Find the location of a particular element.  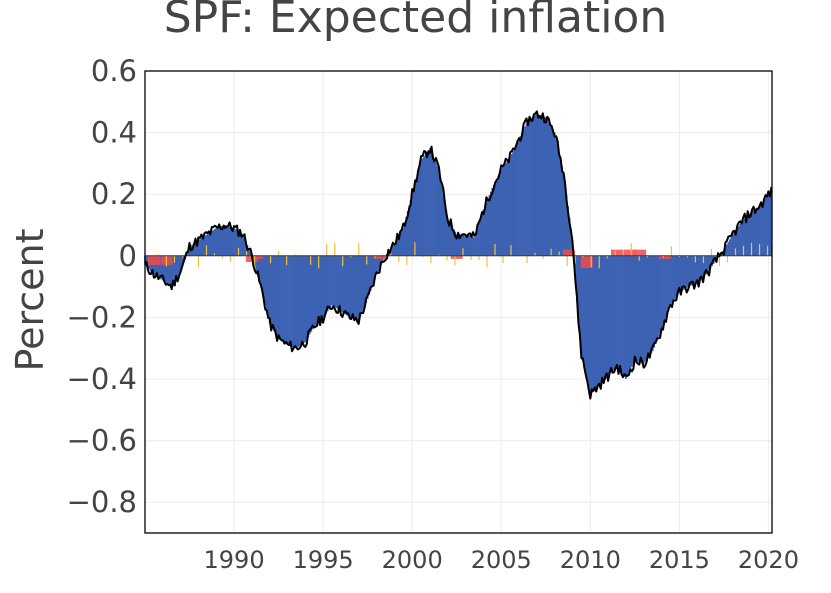

x-tick-label: 2005 is located at coordinates (501, 560).